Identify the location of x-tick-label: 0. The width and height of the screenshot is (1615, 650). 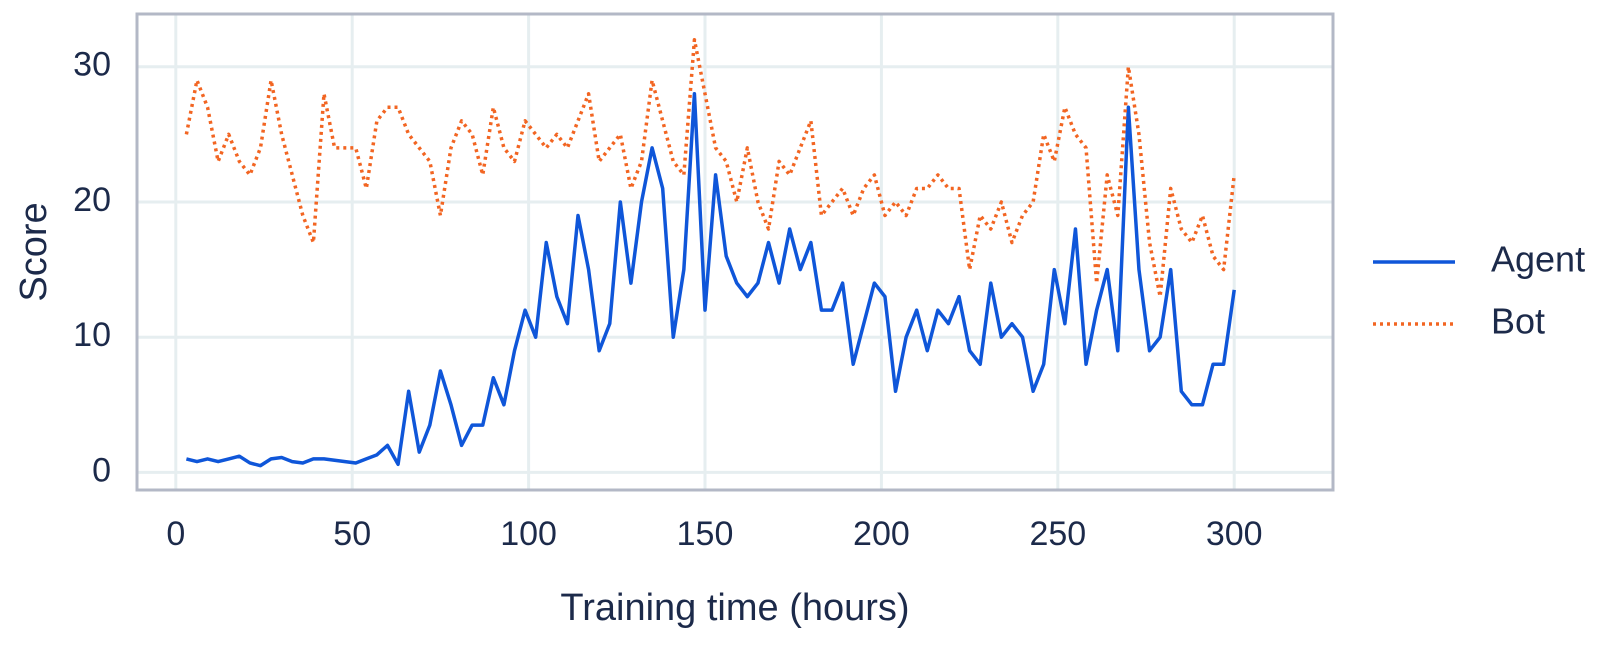
(175, 534).